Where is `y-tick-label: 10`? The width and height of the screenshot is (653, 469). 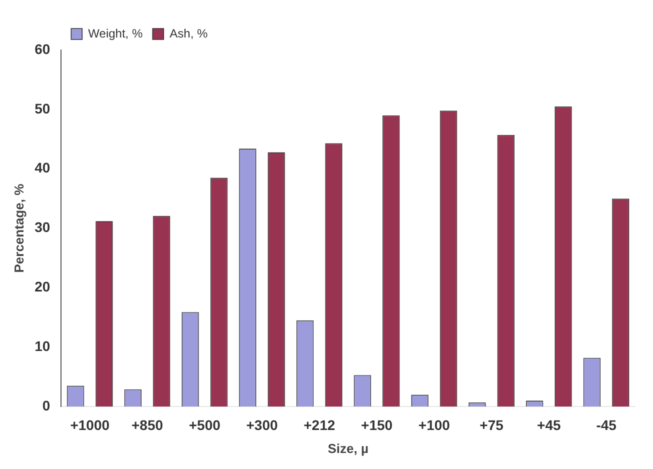 y-tick-label: 10 is located at coordinates (42, 346).